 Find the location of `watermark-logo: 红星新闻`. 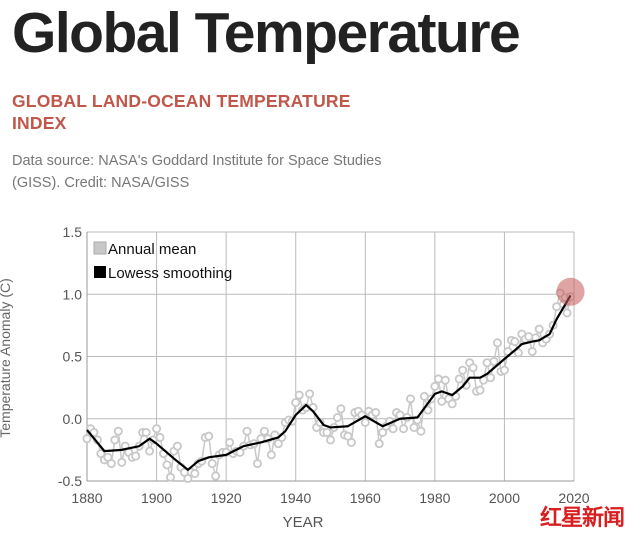

watermark-logo: 红星新闻 is located at coordinates (582, 518).